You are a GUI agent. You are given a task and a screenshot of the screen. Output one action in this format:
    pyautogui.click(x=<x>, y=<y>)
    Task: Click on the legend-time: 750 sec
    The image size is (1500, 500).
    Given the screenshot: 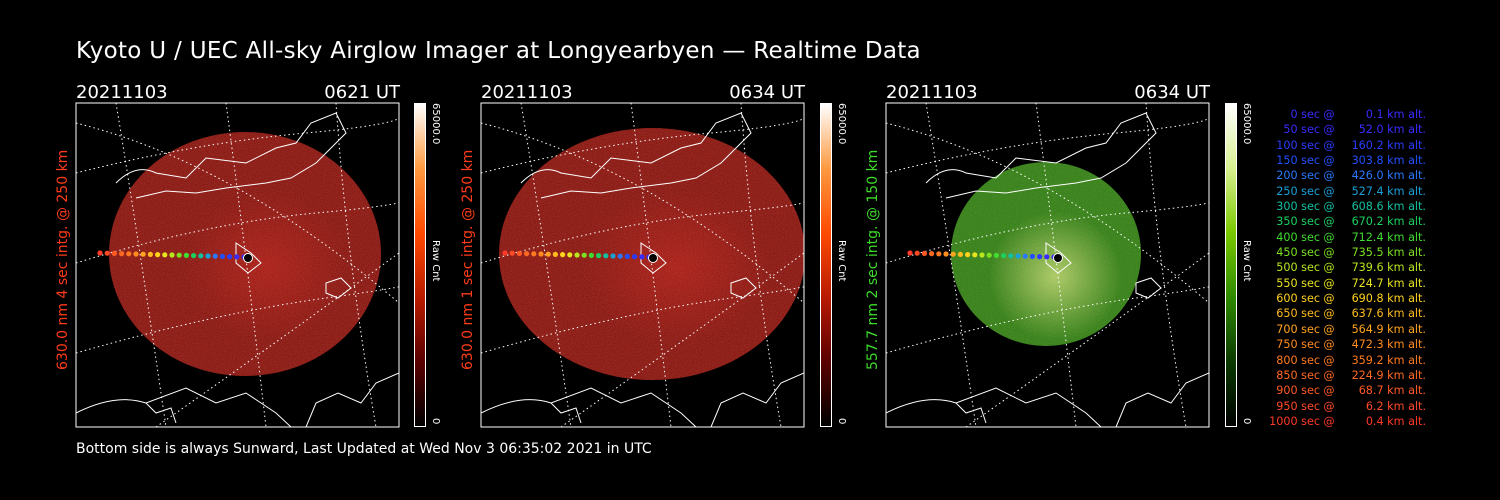 What is the action you would take?
    pyautogui.click(x=1298, y=345)
    